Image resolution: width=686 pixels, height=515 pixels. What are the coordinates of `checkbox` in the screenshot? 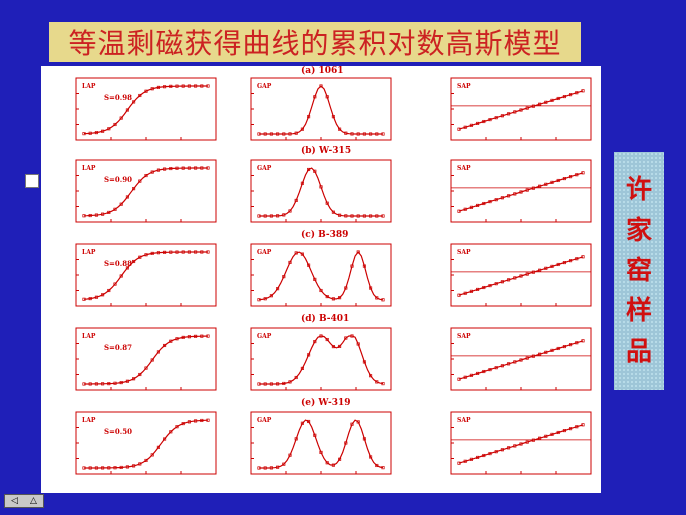 It's located at (32, 181).